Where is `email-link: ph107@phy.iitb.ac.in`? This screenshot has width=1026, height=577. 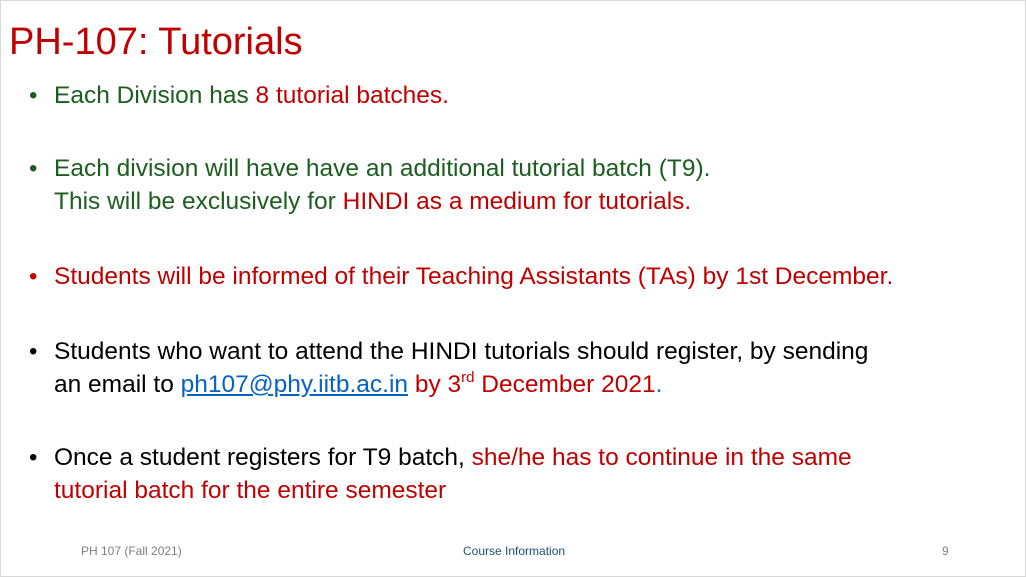 email-link: ph107@phy.iitb.ac.in is located at coordinates (294, 384).